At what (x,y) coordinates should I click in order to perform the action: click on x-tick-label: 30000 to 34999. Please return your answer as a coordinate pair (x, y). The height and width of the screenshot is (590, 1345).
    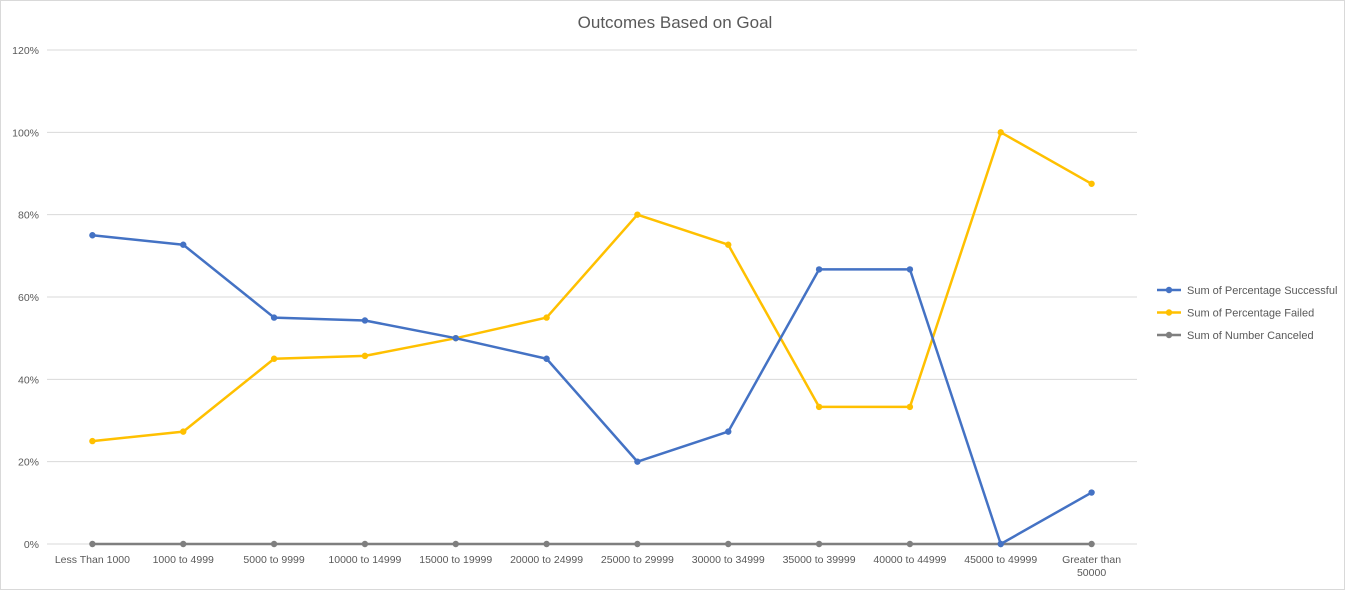
    Looking at the image, I should click on (728, 560).